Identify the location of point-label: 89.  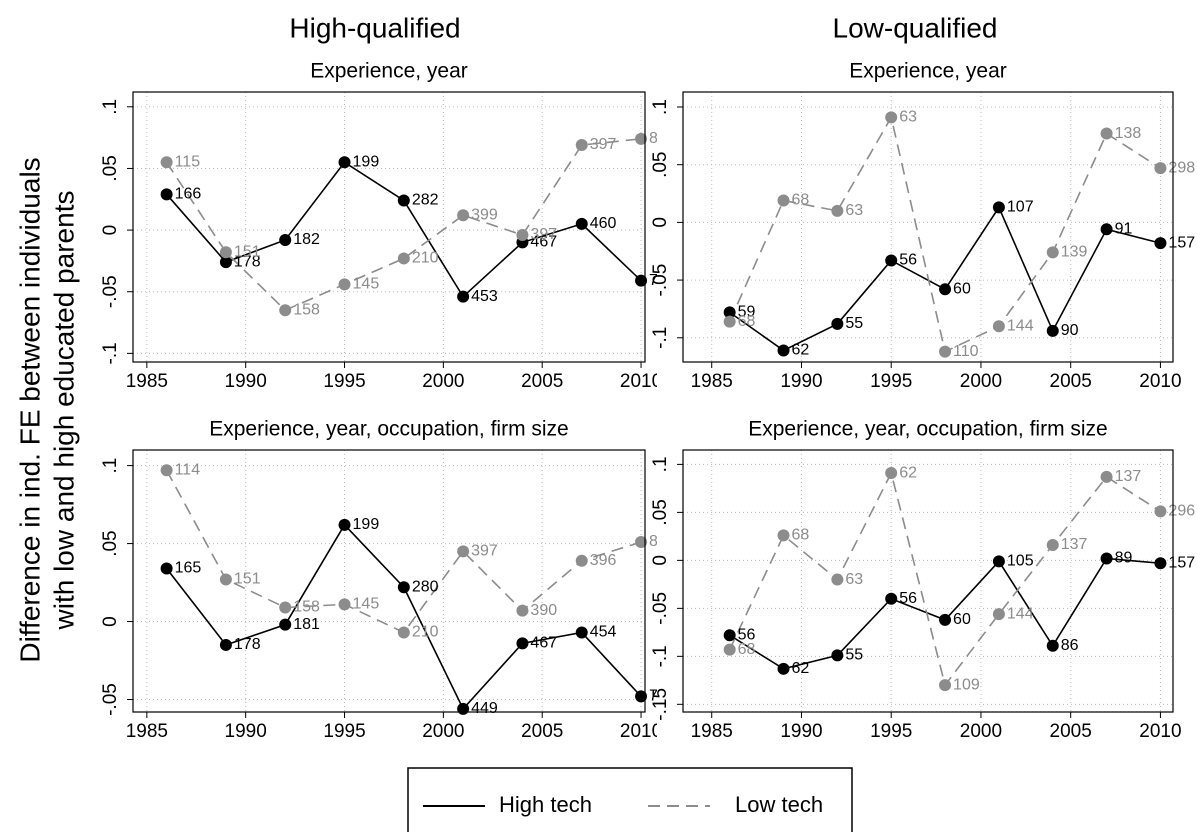
(1124, 558).